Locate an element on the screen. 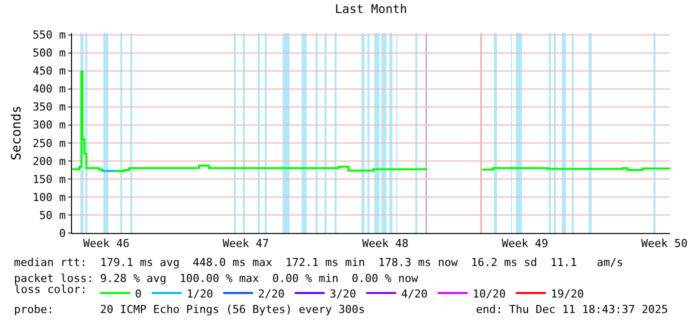 This screenshot has height=321, width=697. x-tick-label: Week 50 is located at coordinates (664, 243).